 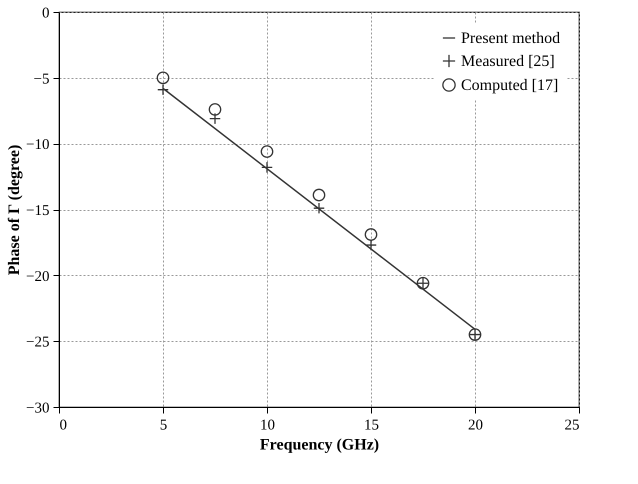 What do you see at coordinates (164, 426) in the screenshot?
I see `x-tick-label: 5` at bounding box center [164, 426].